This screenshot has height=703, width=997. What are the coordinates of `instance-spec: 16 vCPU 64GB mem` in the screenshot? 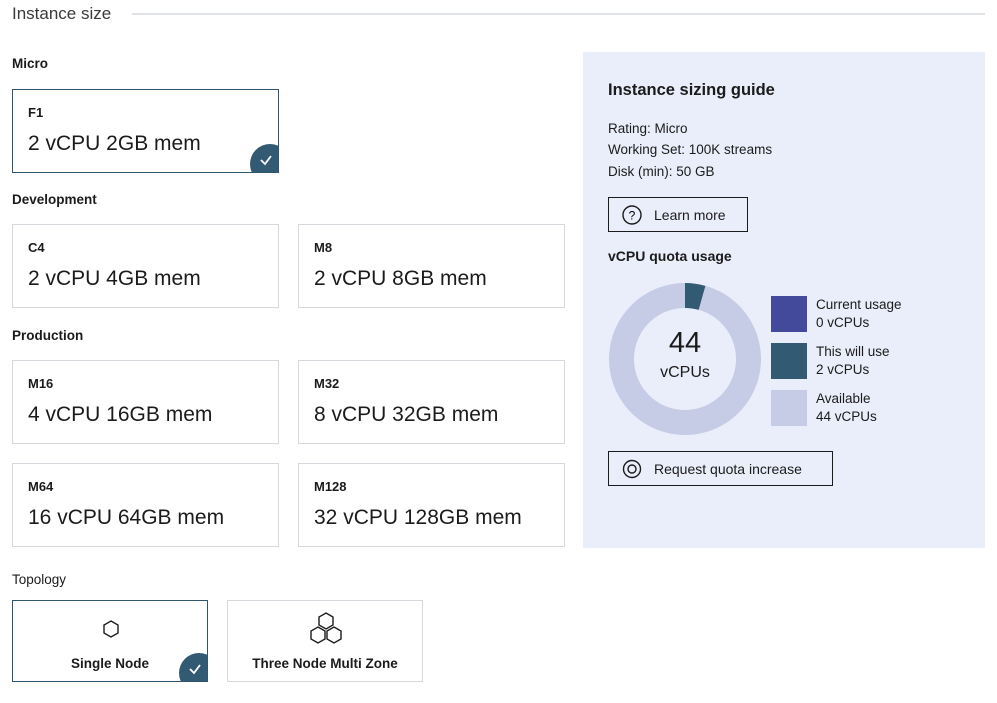 It's located at (126, 517).